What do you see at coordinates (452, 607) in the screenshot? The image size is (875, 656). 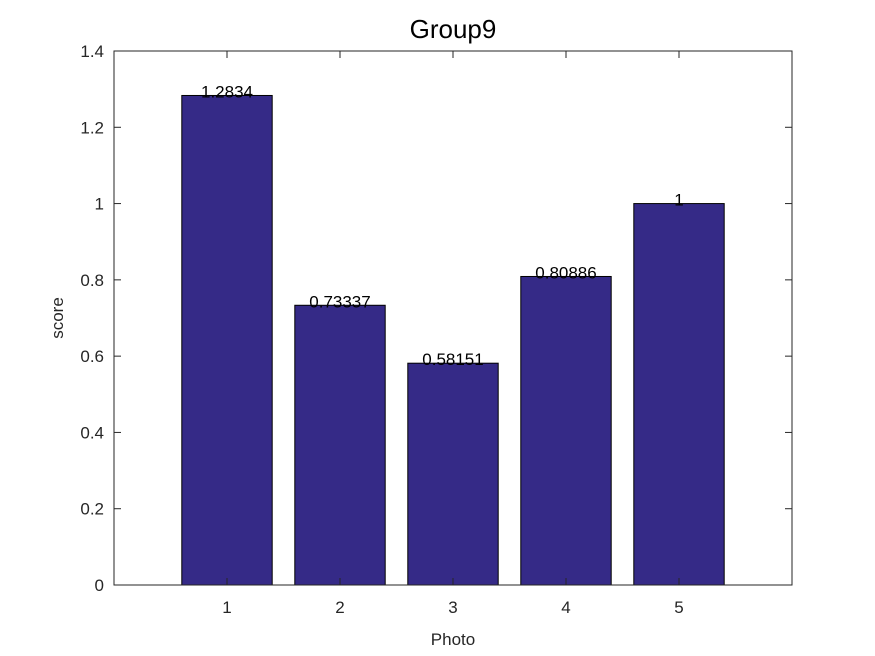 I see `x-tick-label: 3` at bounding box center [452, 607].